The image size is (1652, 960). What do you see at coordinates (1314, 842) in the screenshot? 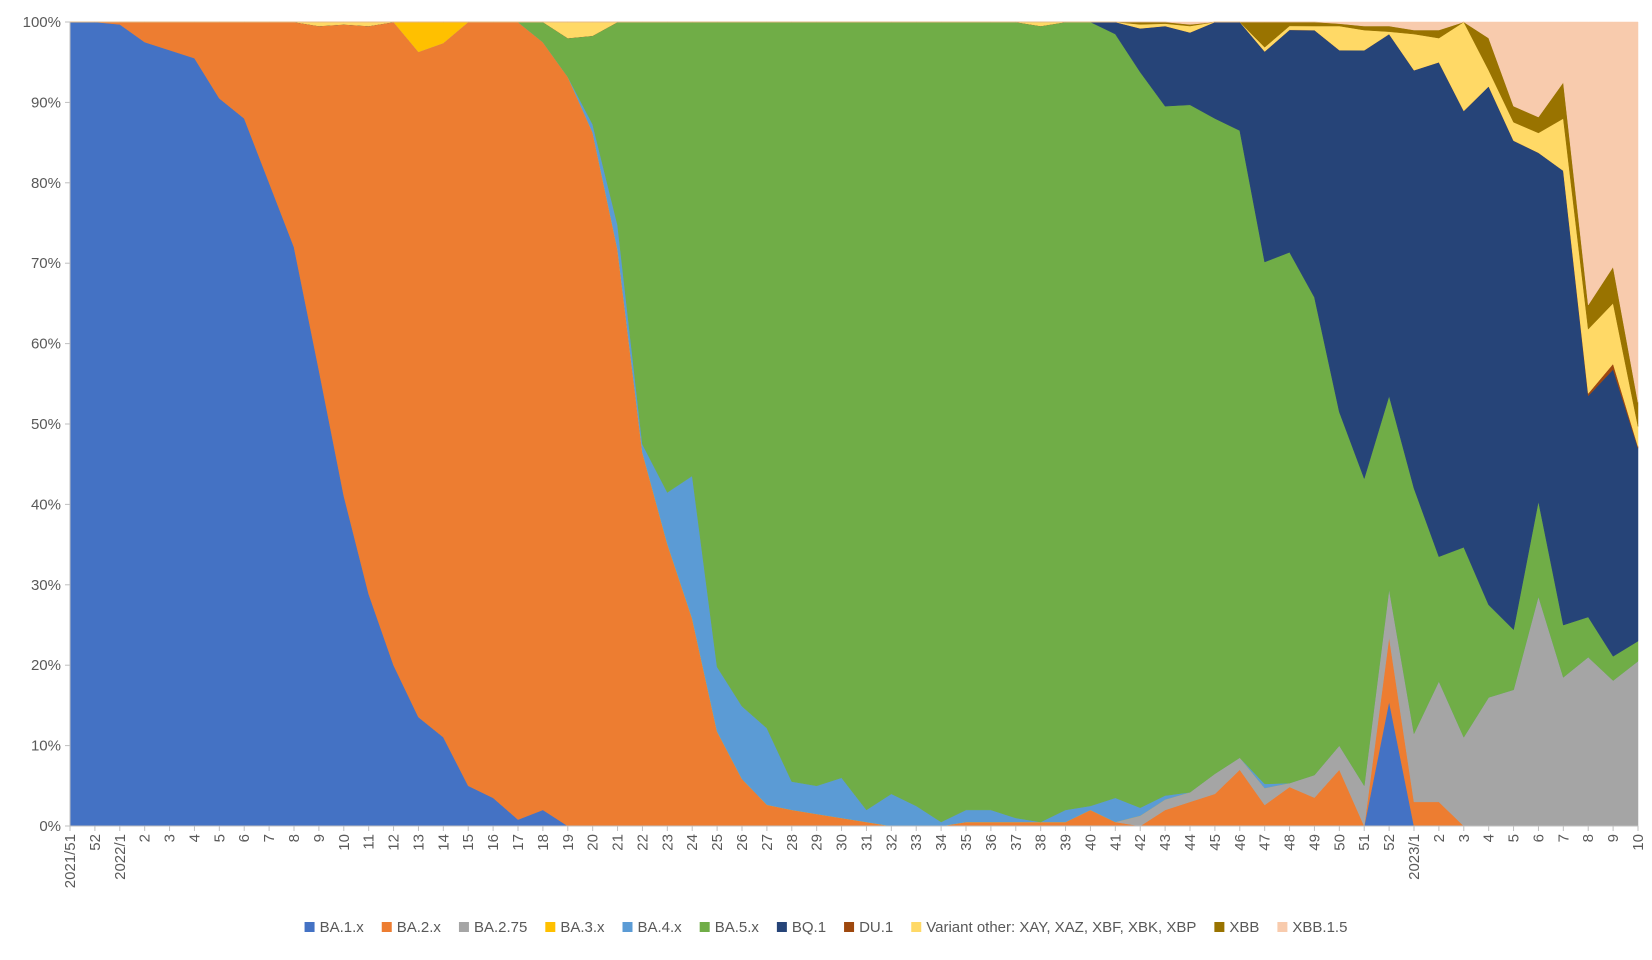
I see `x-tick-label: 49` at bounding box center [1314, 842].